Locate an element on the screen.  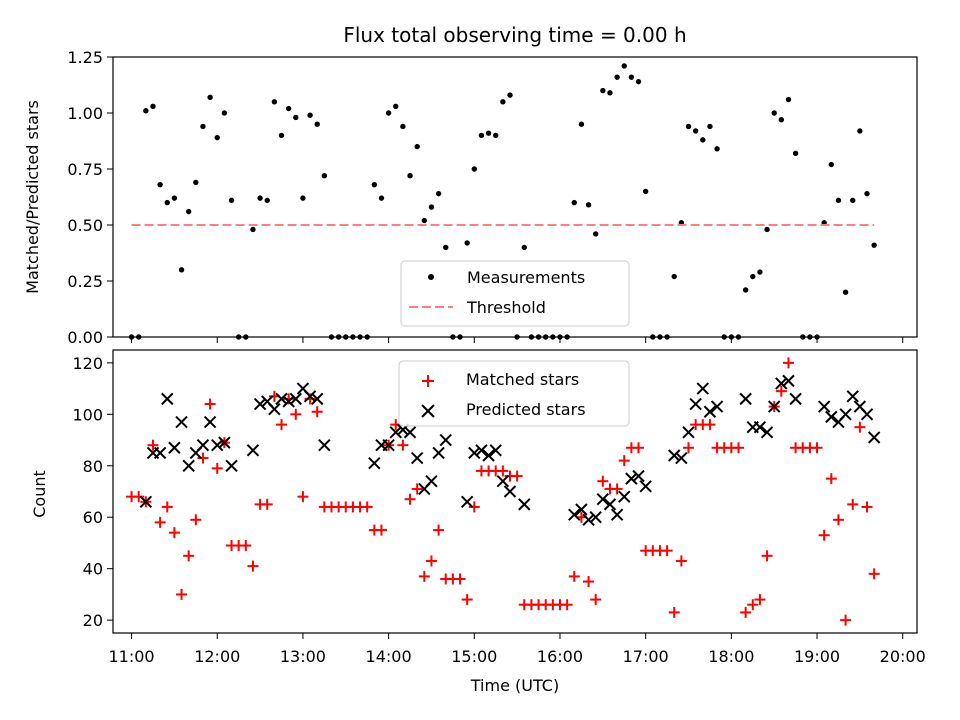
y-tick-label: 1.00 is located at coordinates (85, 113).